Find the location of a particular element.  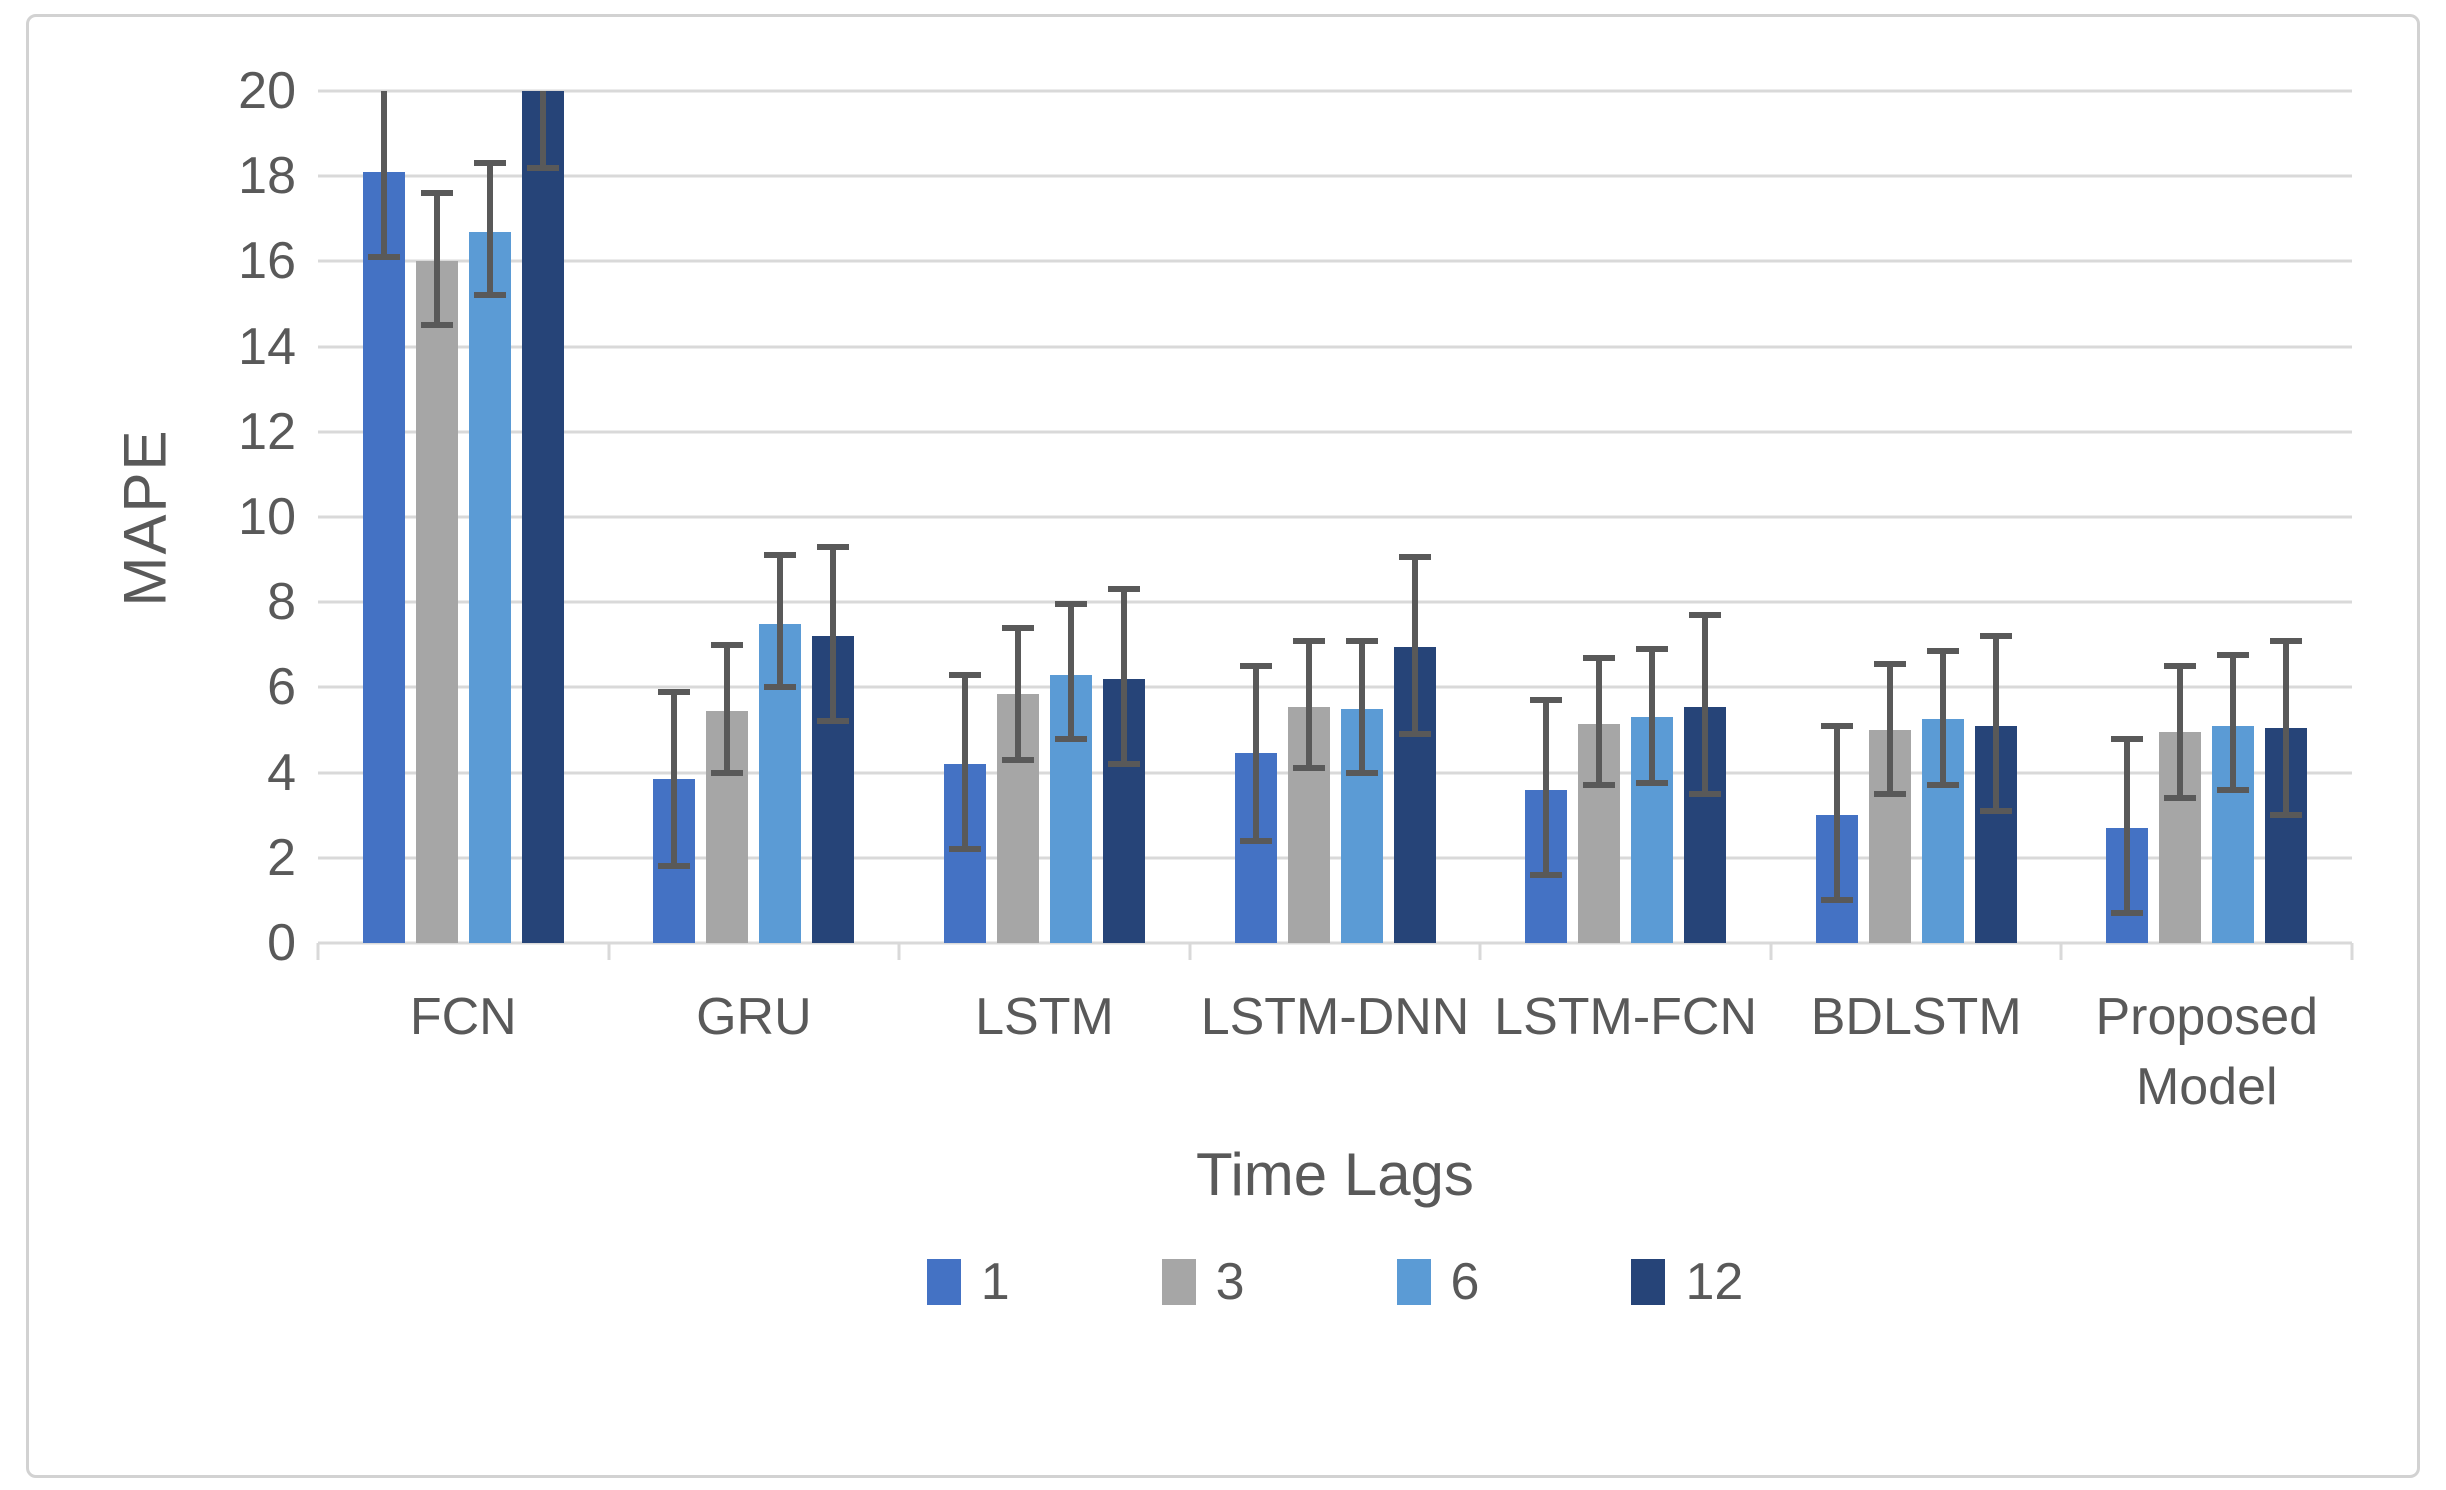

legend: 1 3 6 12 is located at coordinates (1335, 1282).